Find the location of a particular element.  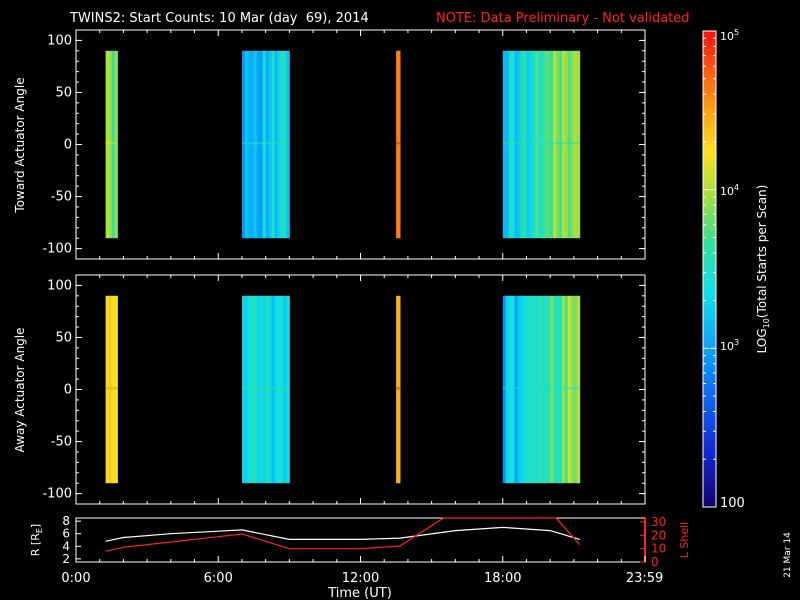

colorbar-ticks is located at coordinates (709, 272).